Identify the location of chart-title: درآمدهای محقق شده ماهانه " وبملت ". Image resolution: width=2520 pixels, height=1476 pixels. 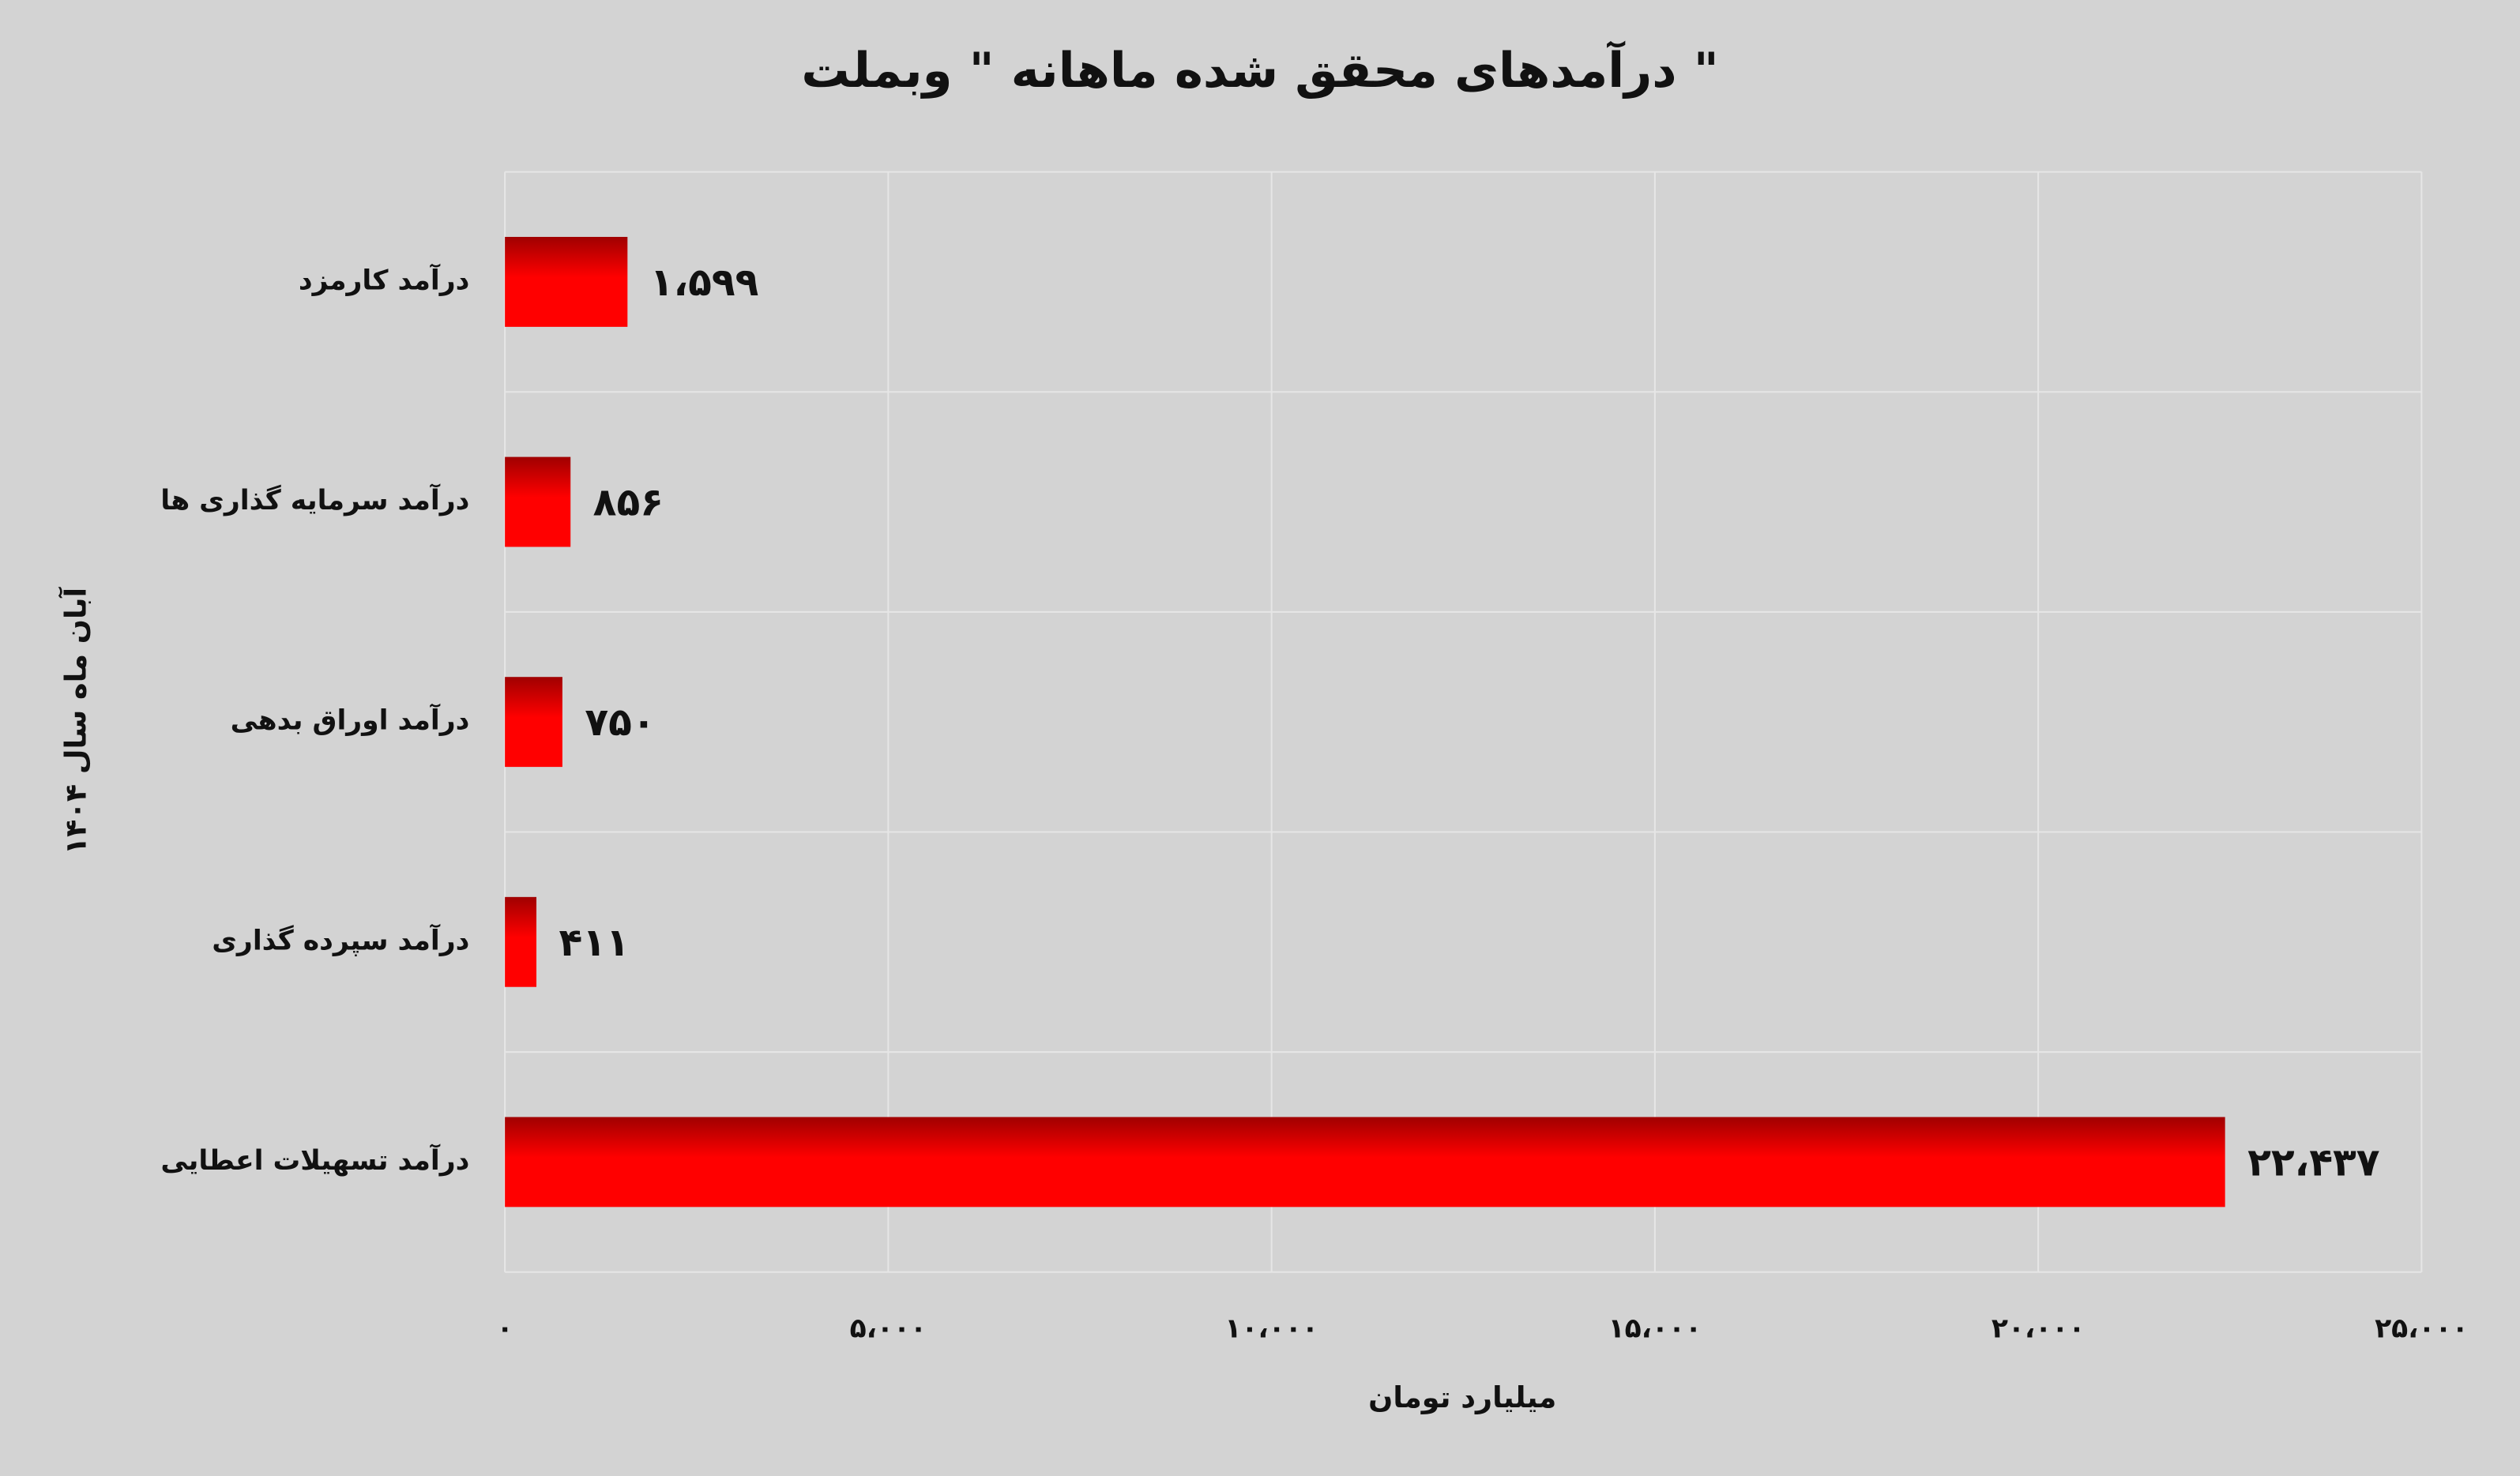
(1259, 70).